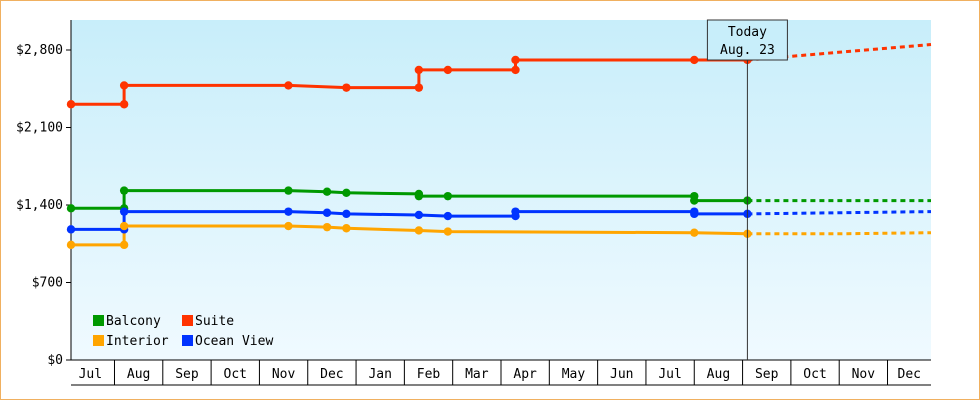  I want to click on legend-swatch-balcony, so click(98, 320).